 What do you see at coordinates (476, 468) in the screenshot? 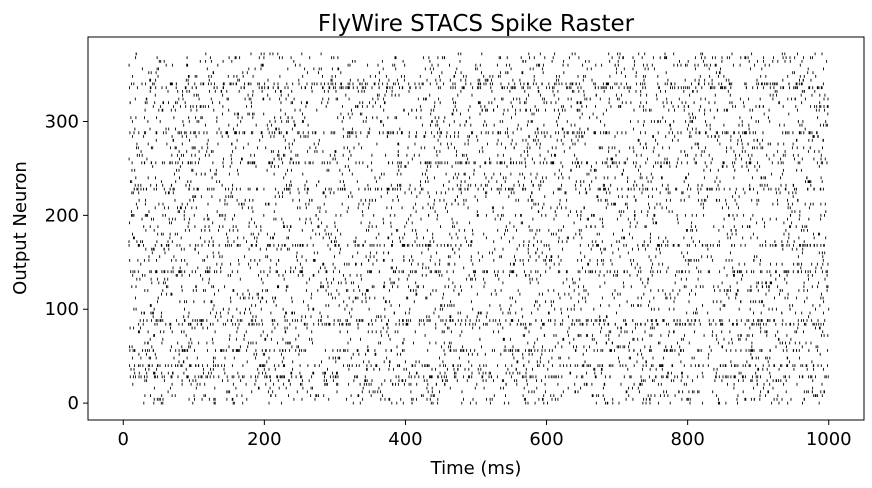
I see `x-axis-label: Time (ms)` at bounding box center [476, 468].